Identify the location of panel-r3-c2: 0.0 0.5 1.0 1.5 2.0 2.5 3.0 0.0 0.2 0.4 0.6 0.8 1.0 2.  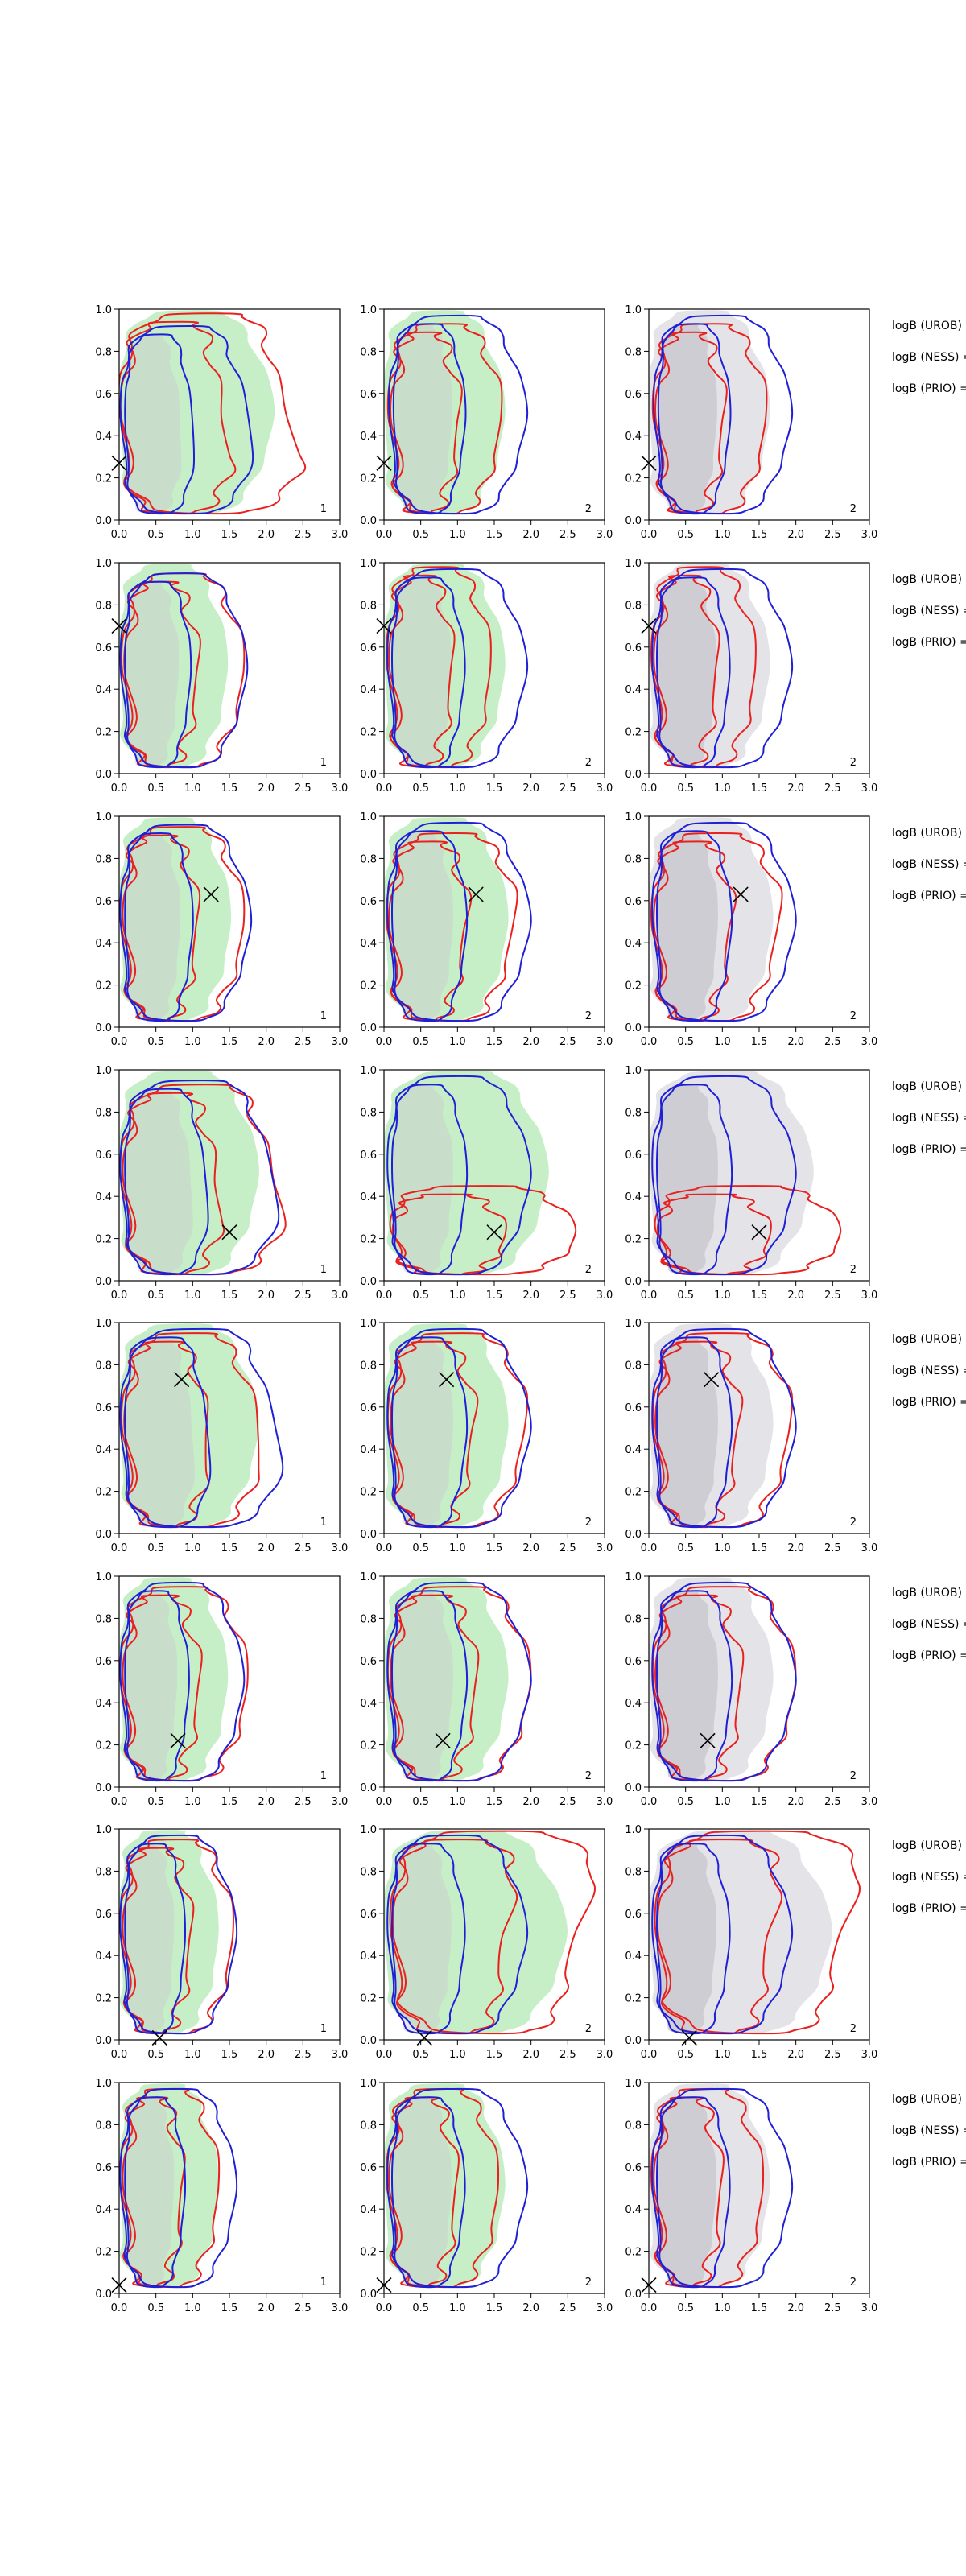
(486, 929).